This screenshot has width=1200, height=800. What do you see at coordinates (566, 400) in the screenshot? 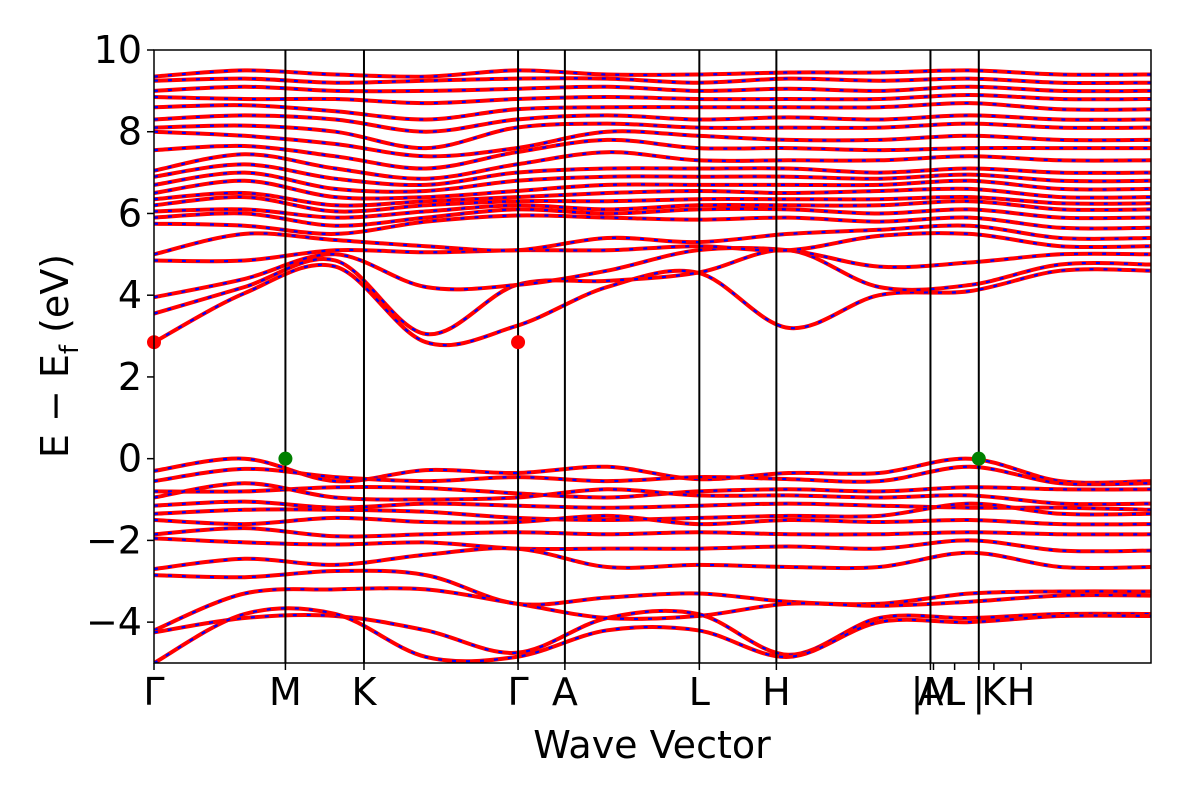
I see `extrema-markers-layer` at bounding box center [566, 400].